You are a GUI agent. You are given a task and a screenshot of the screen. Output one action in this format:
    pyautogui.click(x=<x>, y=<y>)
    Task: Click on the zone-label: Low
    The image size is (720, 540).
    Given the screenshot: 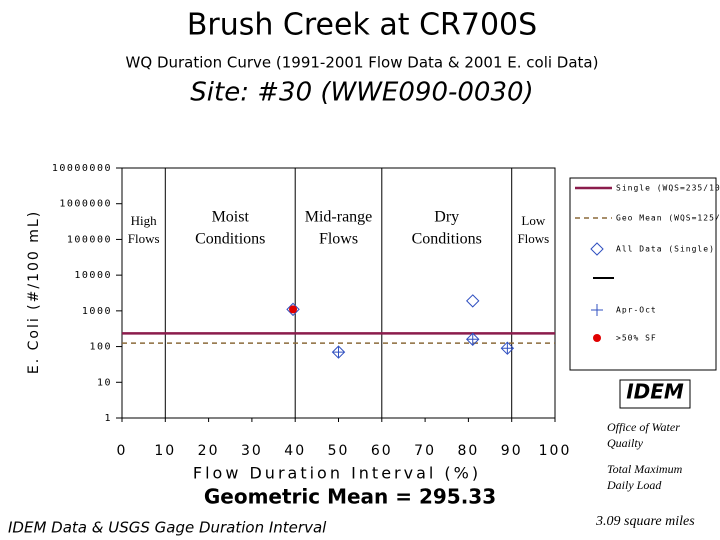 What is the action you would take?
    pyautogui.click(x=533, y=220)
    